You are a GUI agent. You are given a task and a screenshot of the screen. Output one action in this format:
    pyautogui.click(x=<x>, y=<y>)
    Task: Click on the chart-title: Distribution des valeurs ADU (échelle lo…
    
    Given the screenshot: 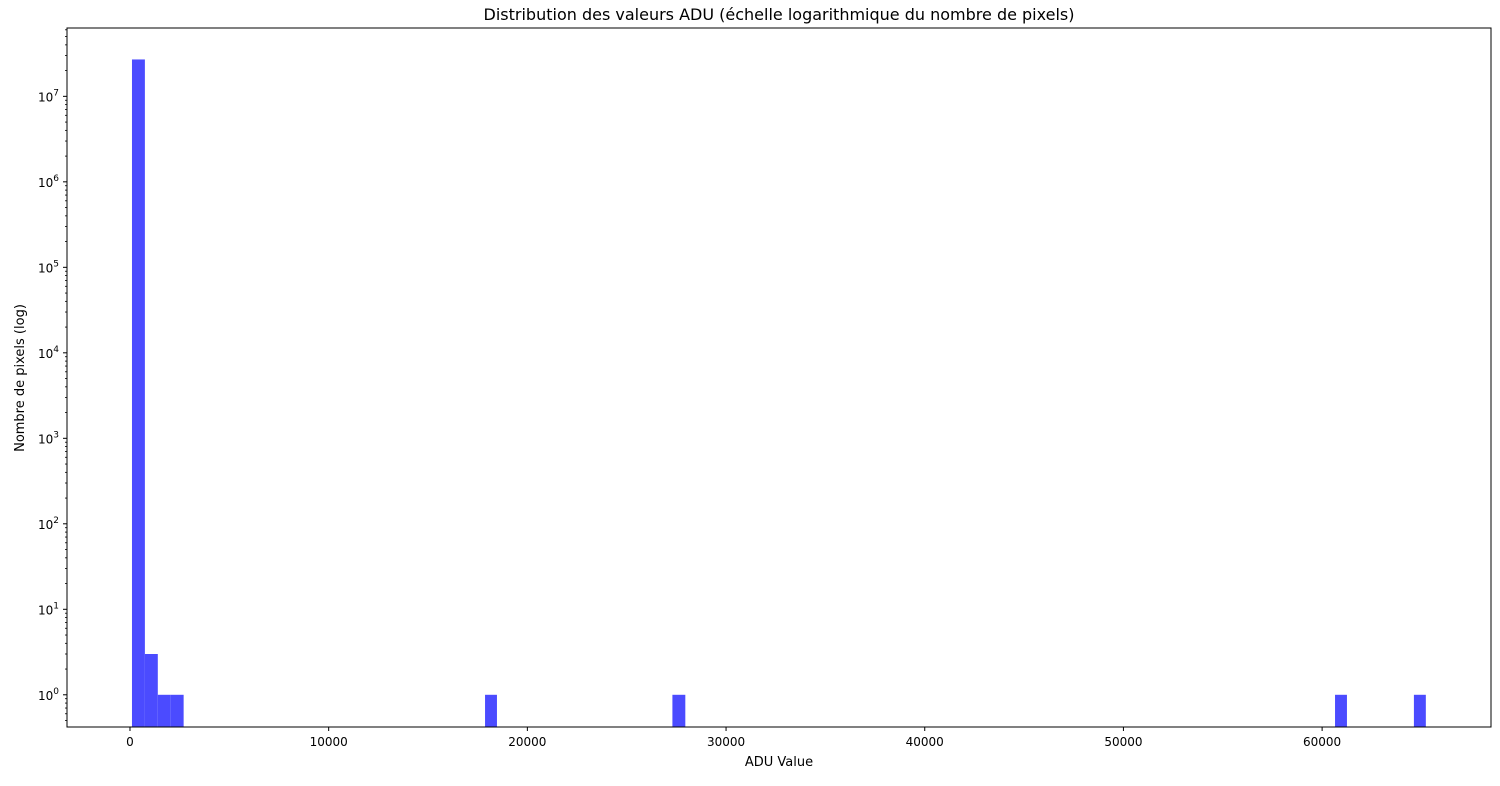 What is the action you would take?
    pyautogui.click(x=779, y=14)
    